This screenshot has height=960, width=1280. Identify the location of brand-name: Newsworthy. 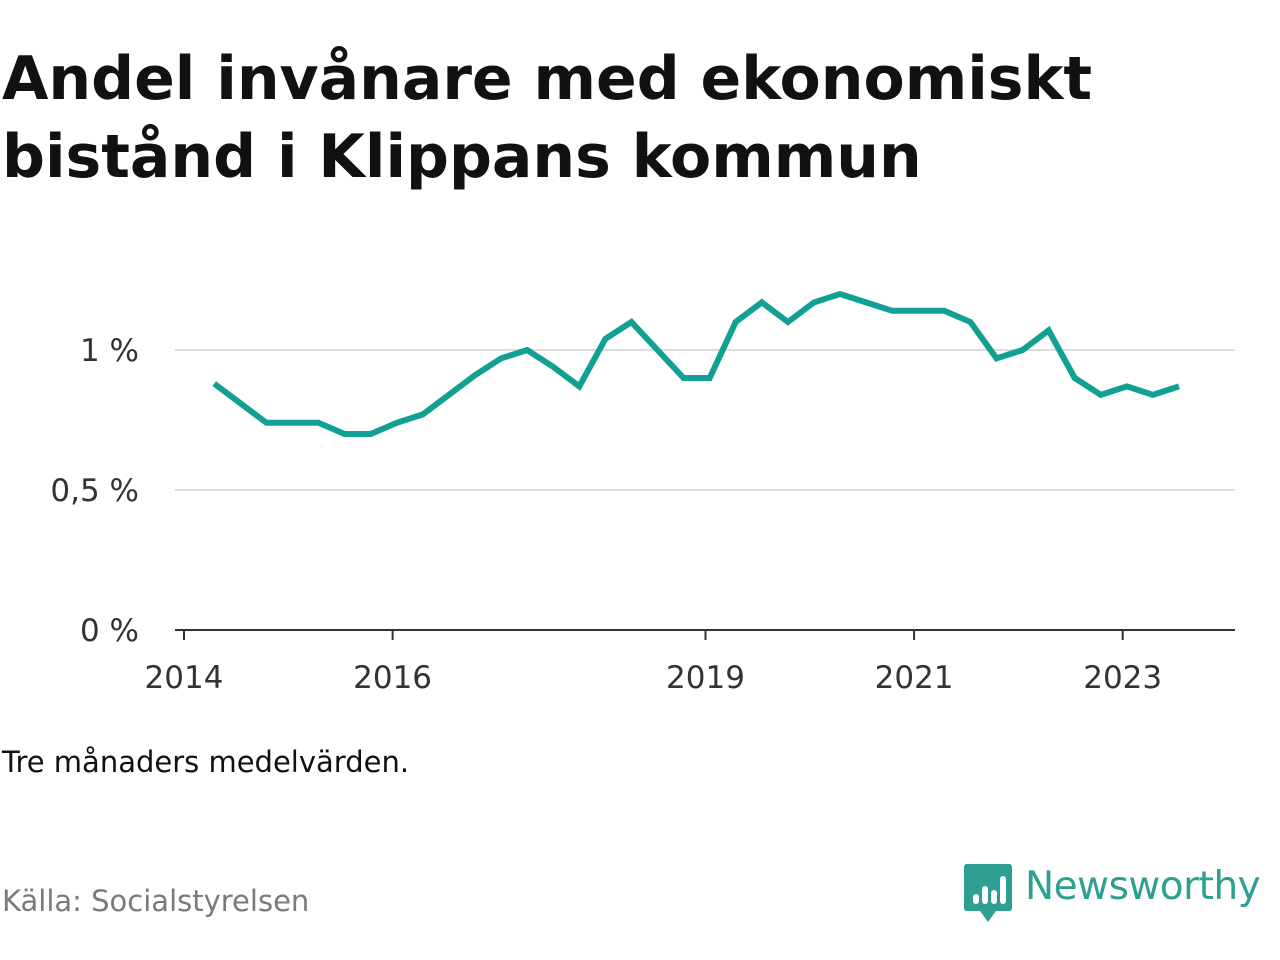
(1143, 886).